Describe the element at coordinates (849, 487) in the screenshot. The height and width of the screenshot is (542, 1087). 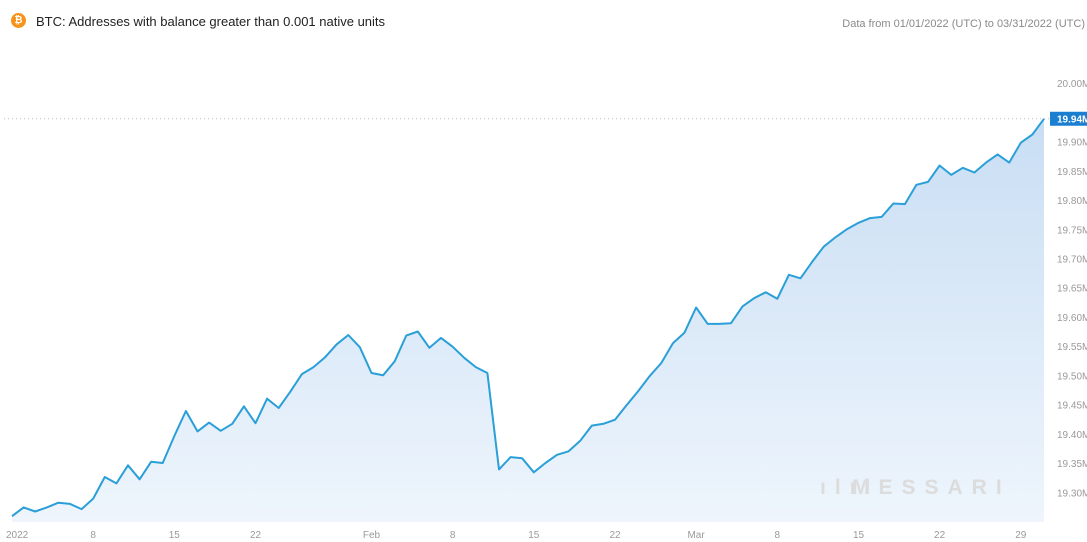
I see `watermark-logo-mark: ılıl` at that location.